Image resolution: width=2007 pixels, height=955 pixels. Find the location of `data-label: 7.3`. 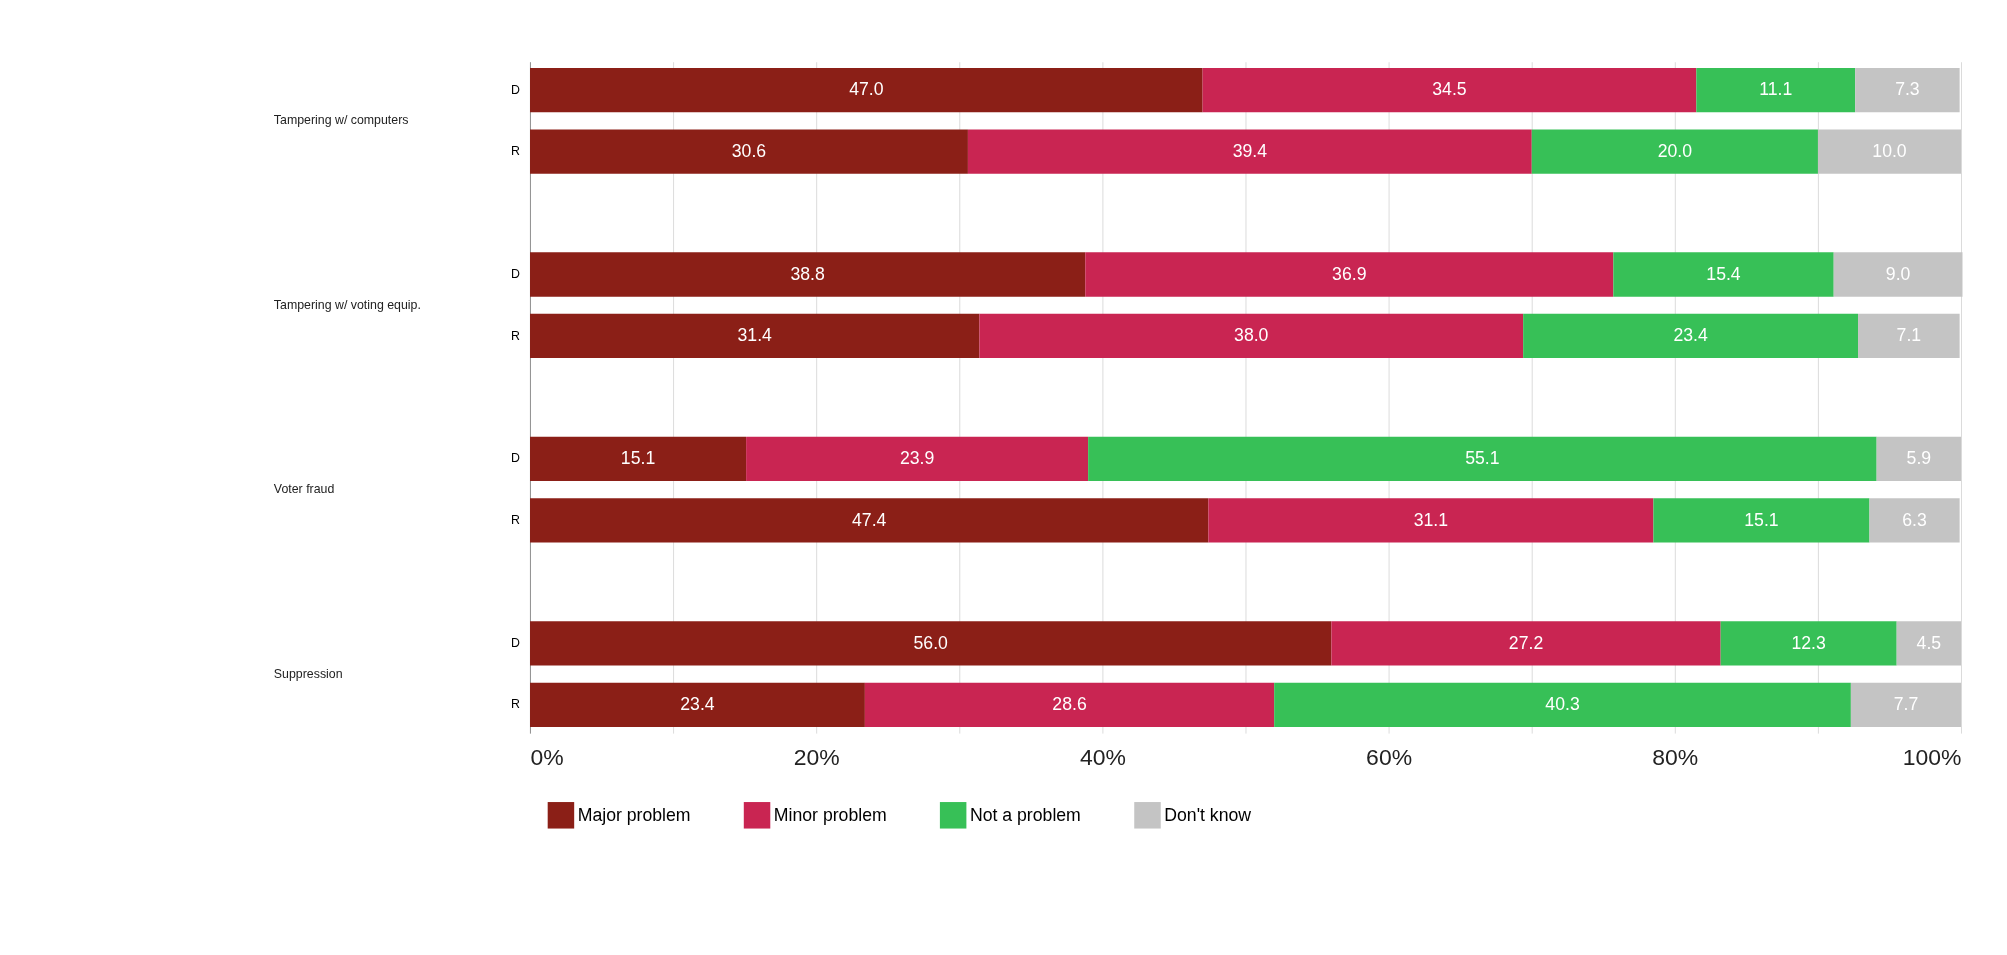

data-label: 7.3 is located at coordinates (1907, 89).